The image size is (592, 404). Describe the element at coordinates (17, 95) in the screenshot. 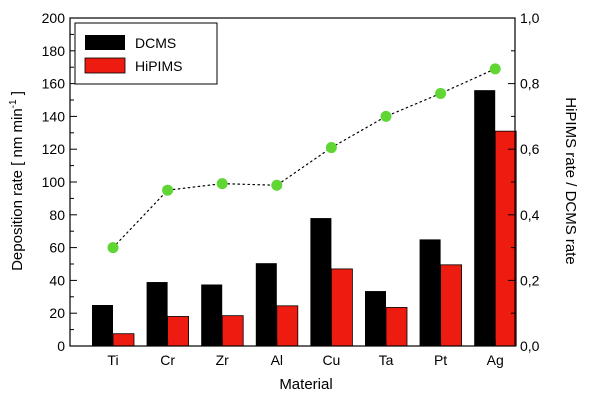

I see `y-axis-title-end: ]` at that location.